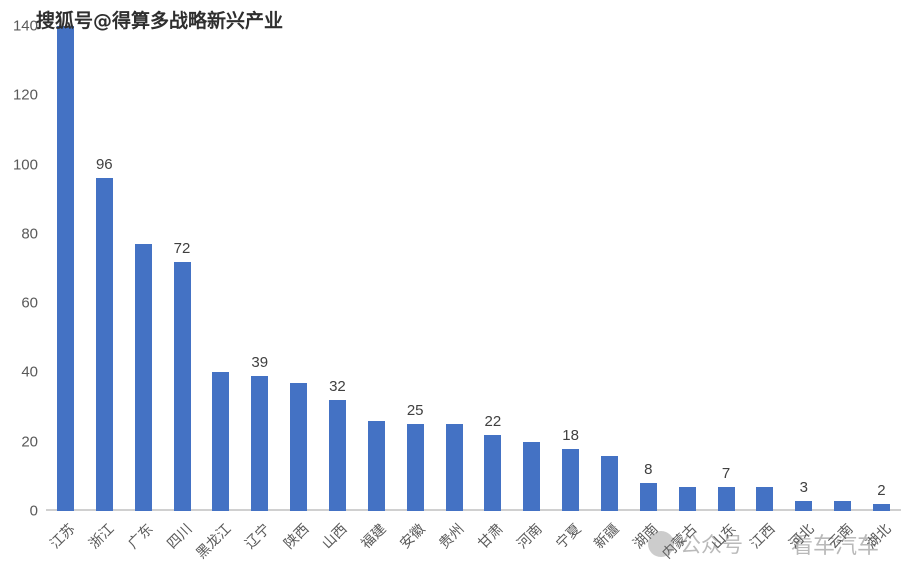 This screenshot has height=578, width=909. What do you see at coordinates (803, 268) in the screenshot?
I see `bar-slot: 3` at bounding box center [803, 268].